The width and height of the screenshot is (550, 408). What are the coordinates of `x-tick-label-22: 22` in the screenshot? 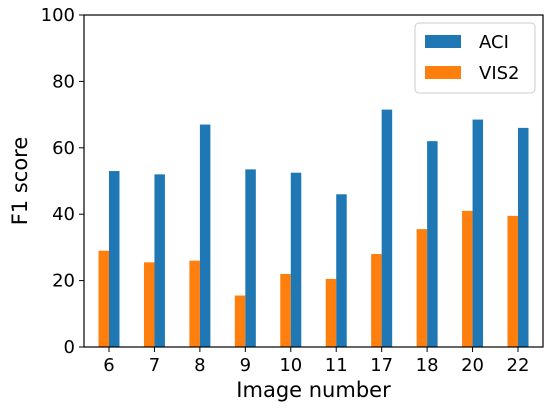 It's located at (518, 365).